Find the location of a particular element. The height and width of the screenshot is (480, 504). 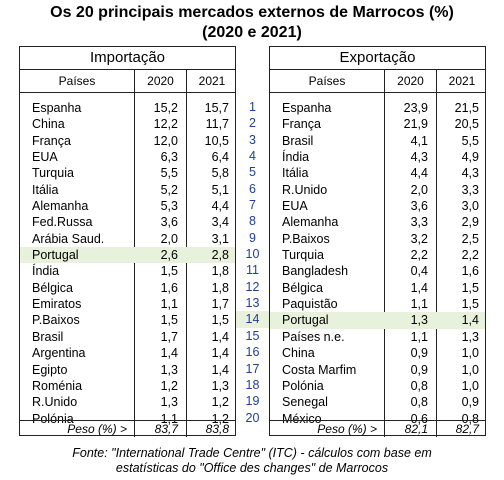

table-row: Turquia 2,2 2,2 is located at coordinates (377, 255).